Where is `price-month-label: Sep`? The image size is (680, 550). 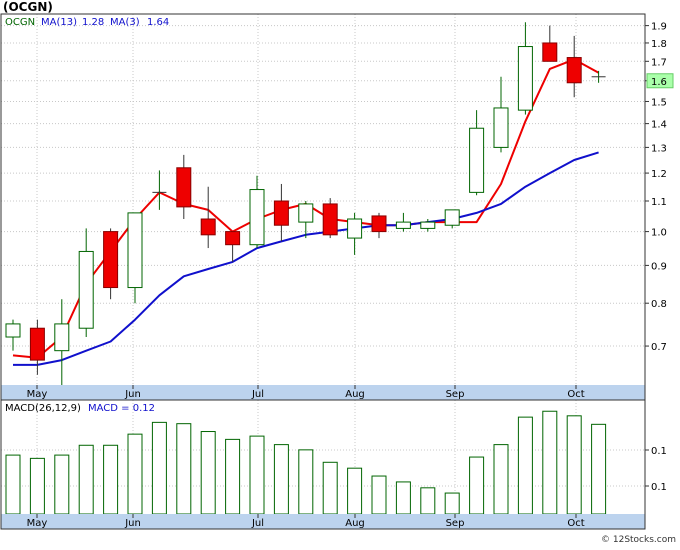 price-month-label: Sep is located at coordinates (455, 394).